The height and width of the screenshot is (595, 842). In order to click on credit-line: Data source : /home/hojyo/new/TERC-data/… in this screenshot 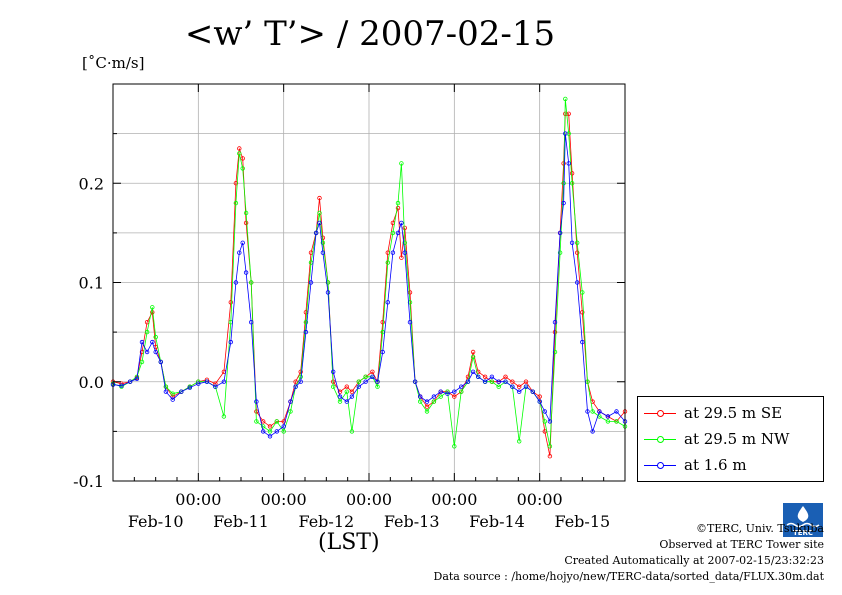, I will do `click(629, 576)`.